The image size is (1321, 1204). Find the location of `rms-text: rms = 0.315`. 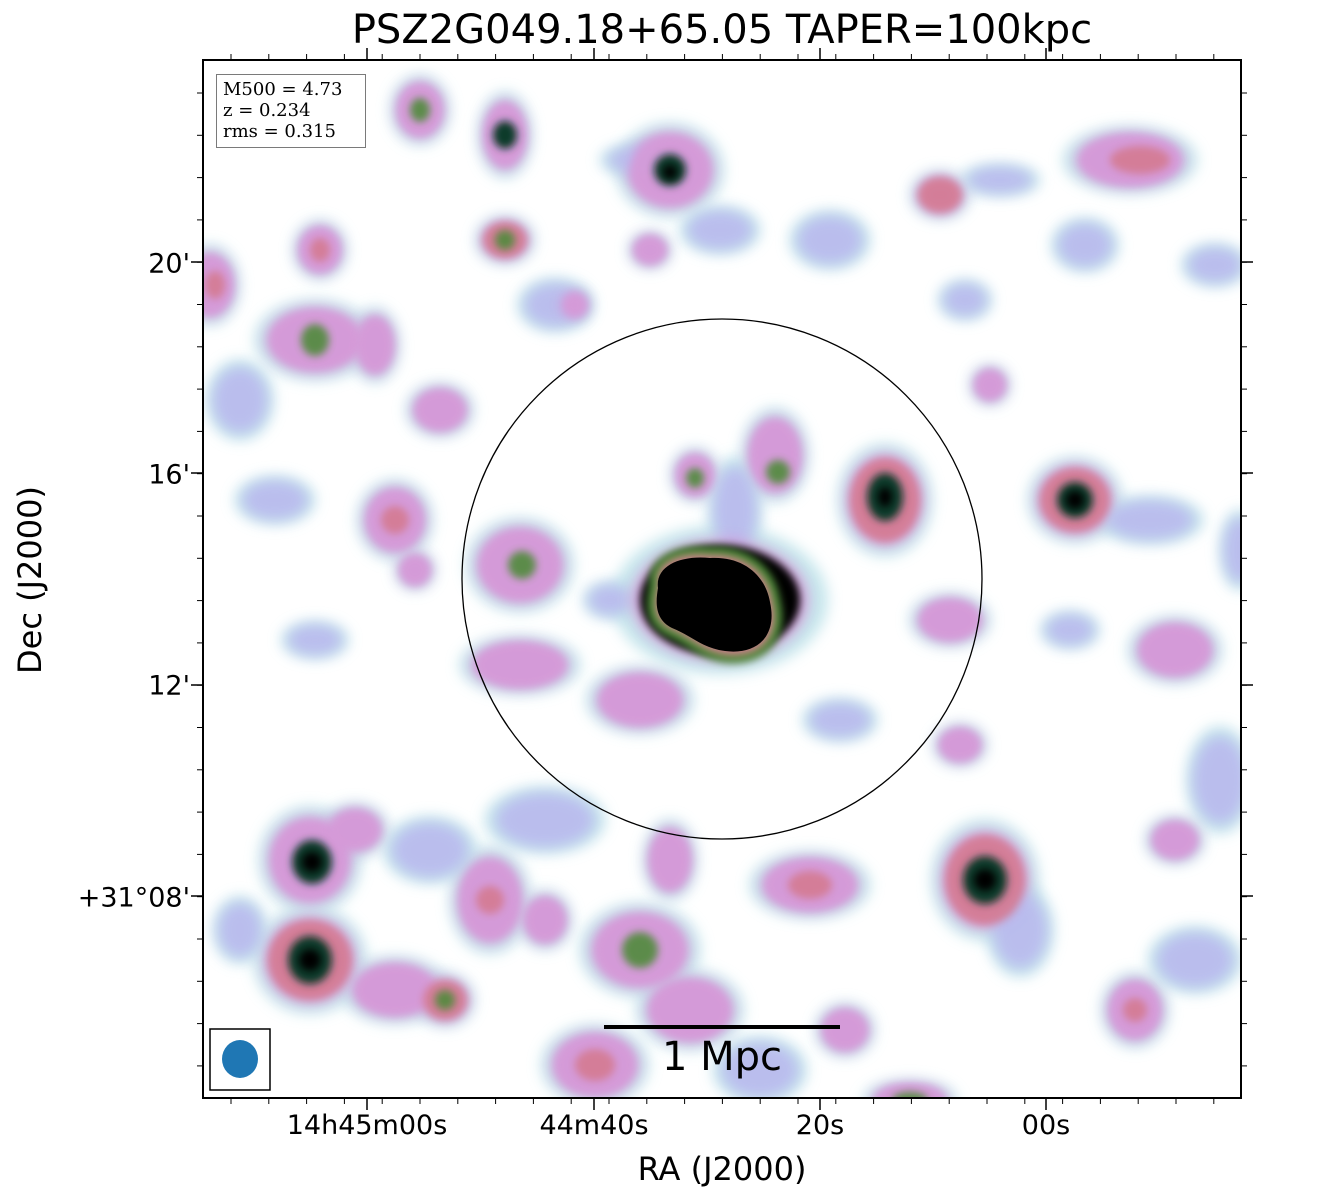

rms-text: rms = 0.315 is located at coordinates (279, 131).